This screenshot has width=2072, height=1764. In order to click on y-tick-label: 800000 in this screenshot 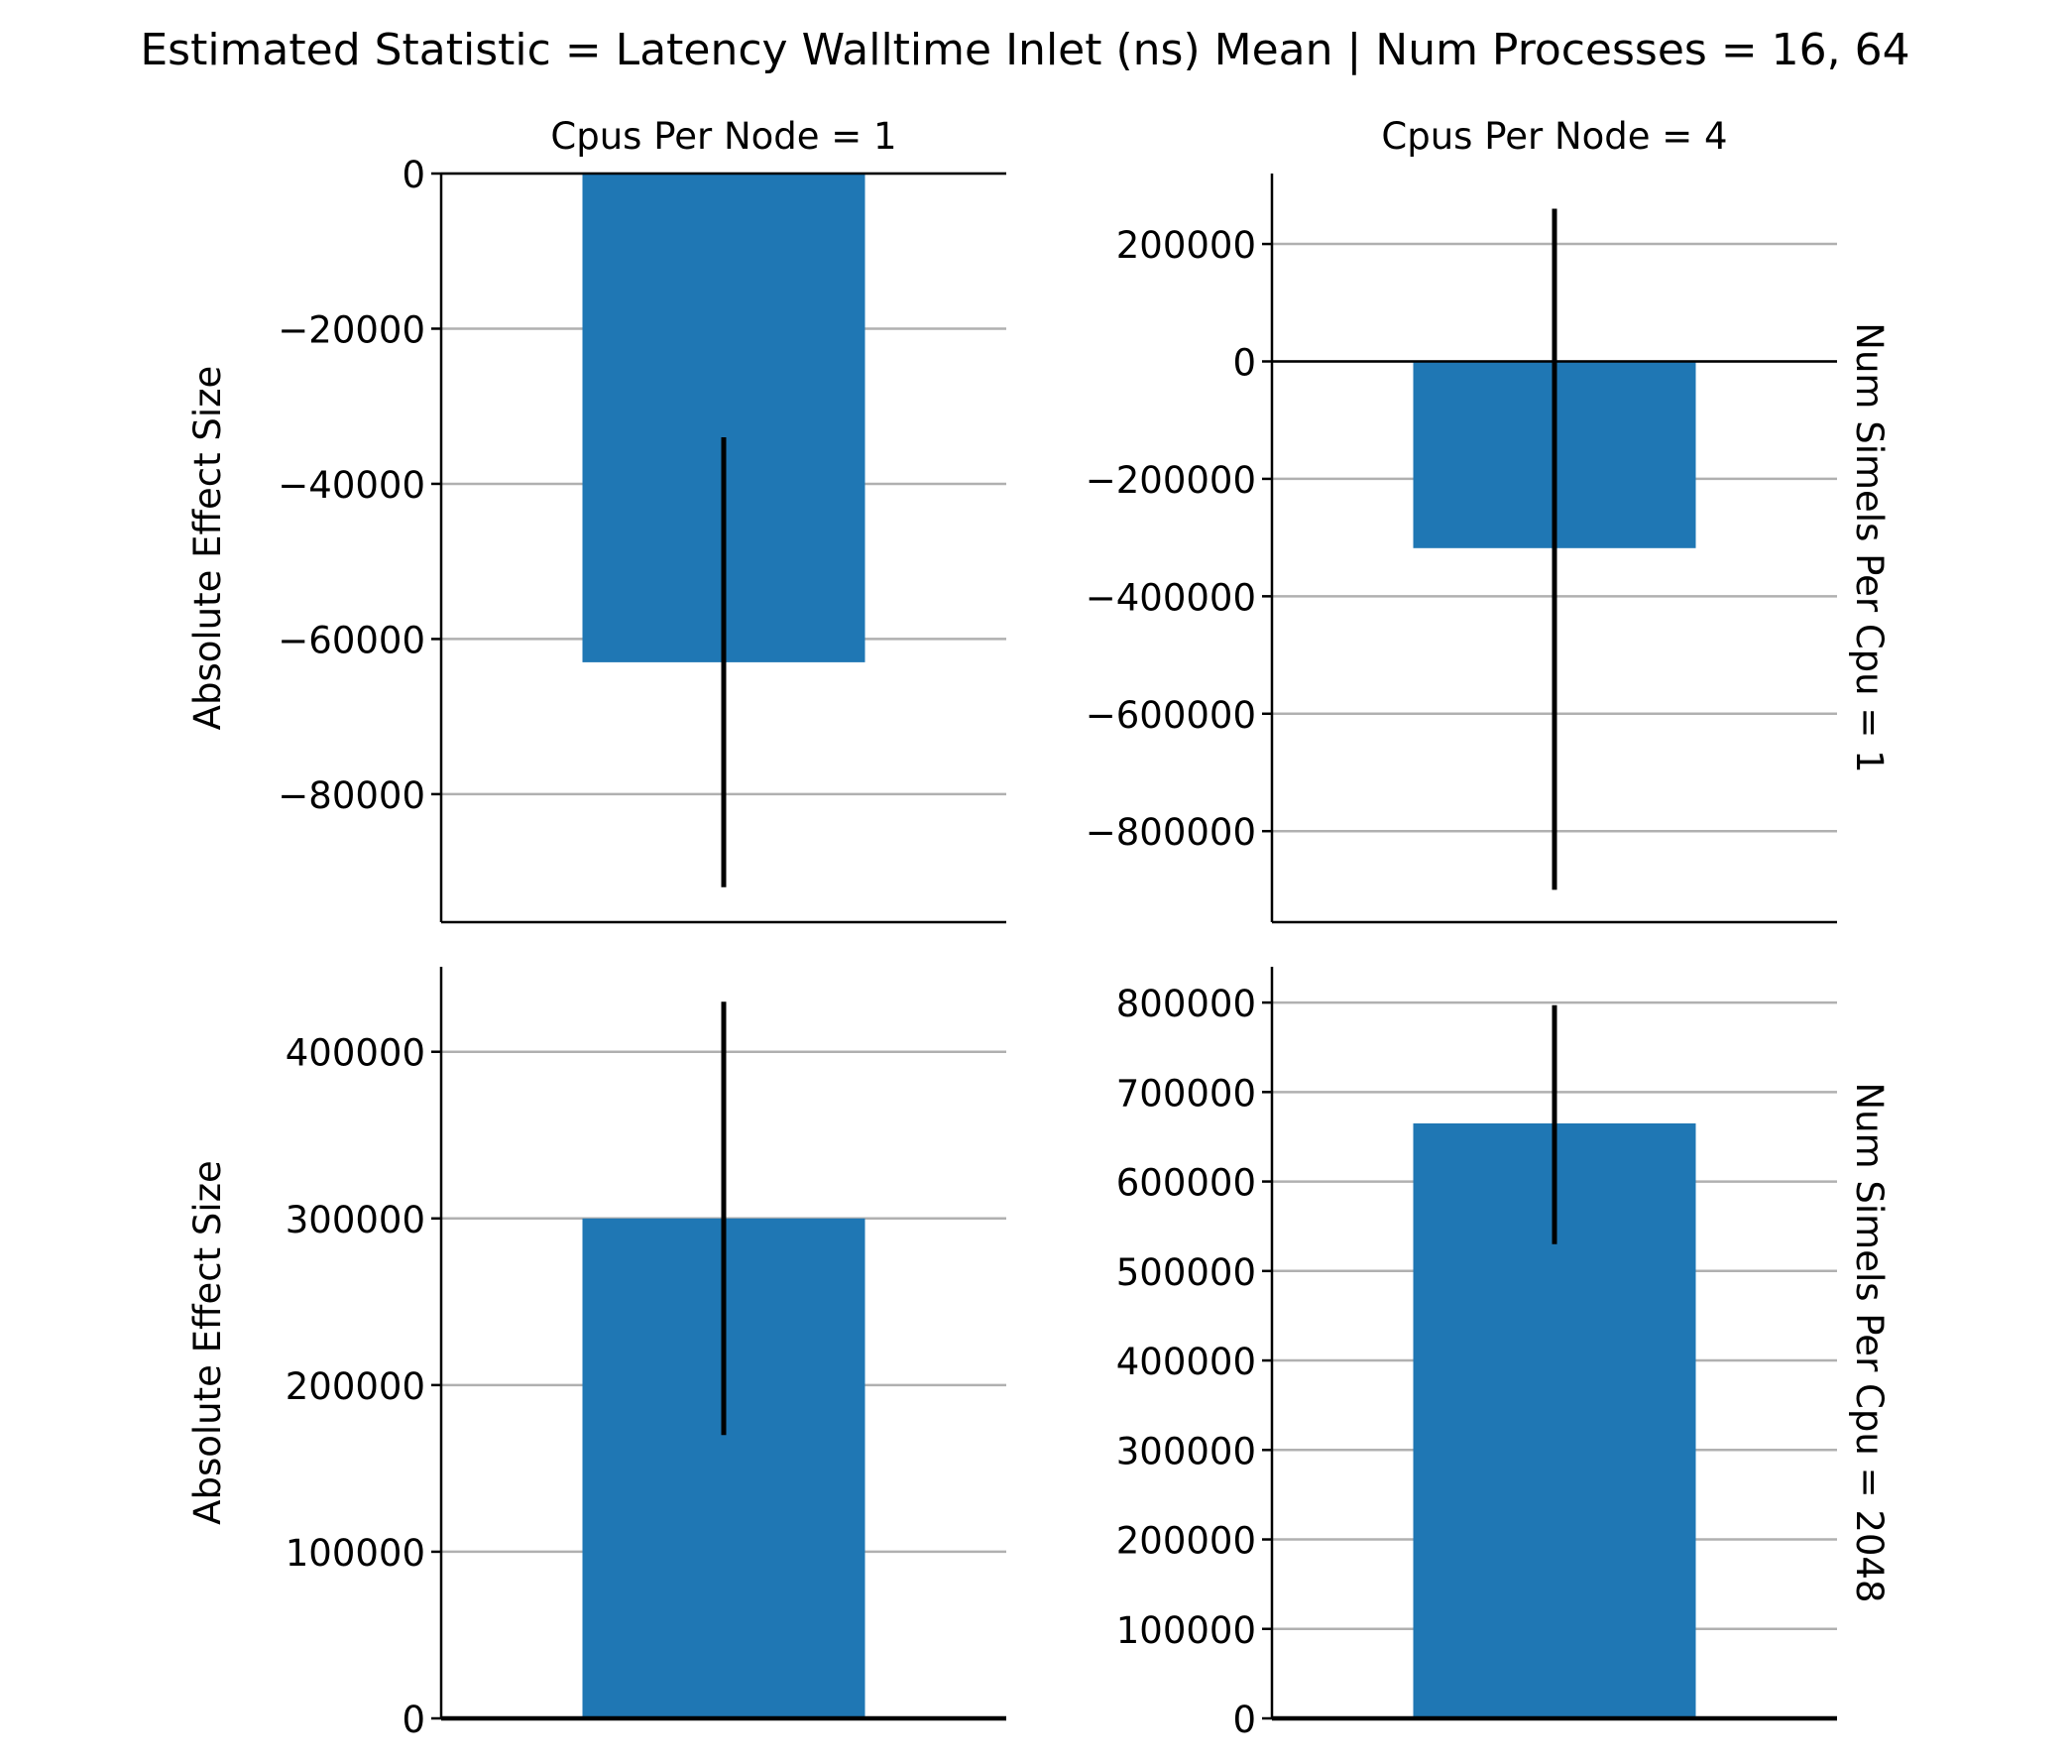, I will do `click(1186, 1004)`.